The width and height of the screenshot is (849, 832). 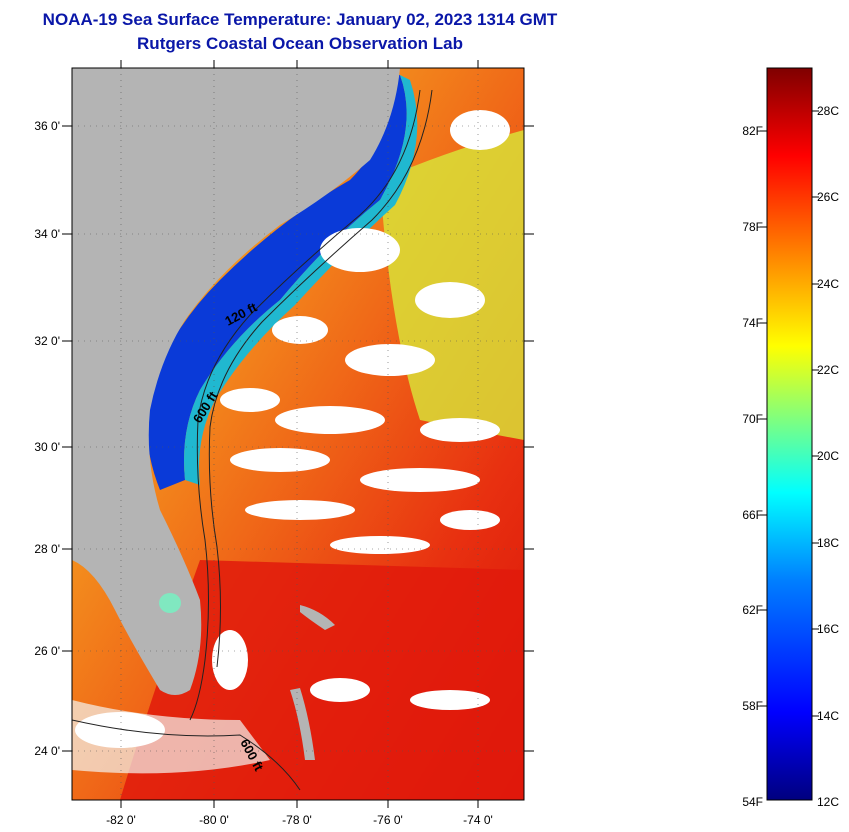 I want to click on lat-label: 34 0', so click(x=47, y=234).